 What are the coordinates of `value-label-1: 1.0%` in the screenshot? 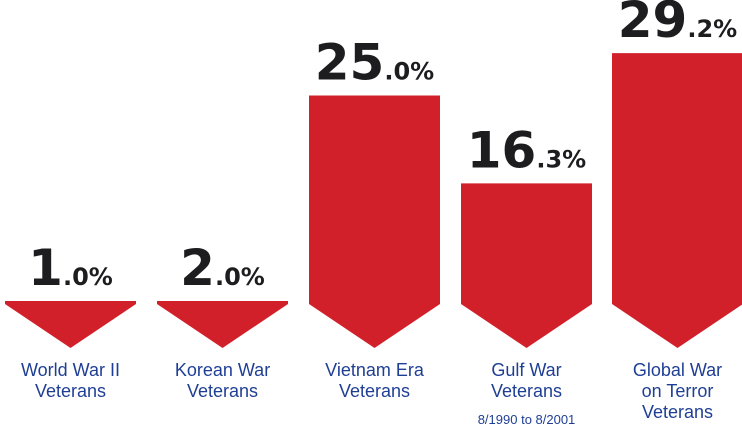 It's located at (70, 268).